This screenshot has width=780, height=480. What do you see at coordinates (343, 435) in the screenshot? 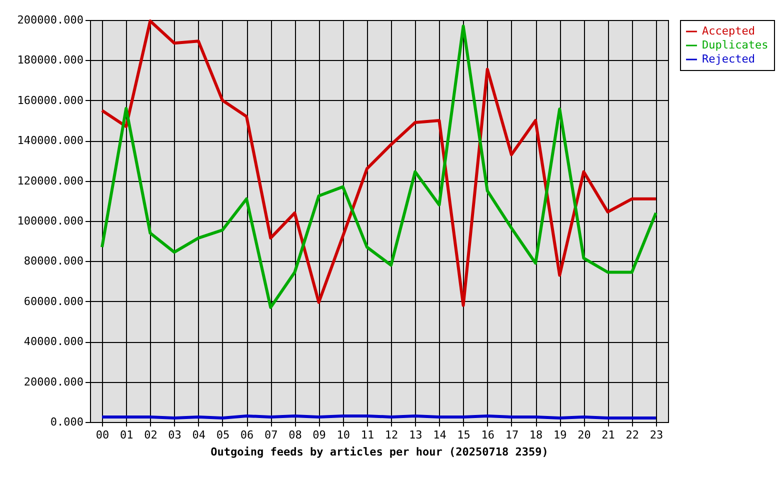
I see `x-tick-label: 10` at bounding box center [343, 435].